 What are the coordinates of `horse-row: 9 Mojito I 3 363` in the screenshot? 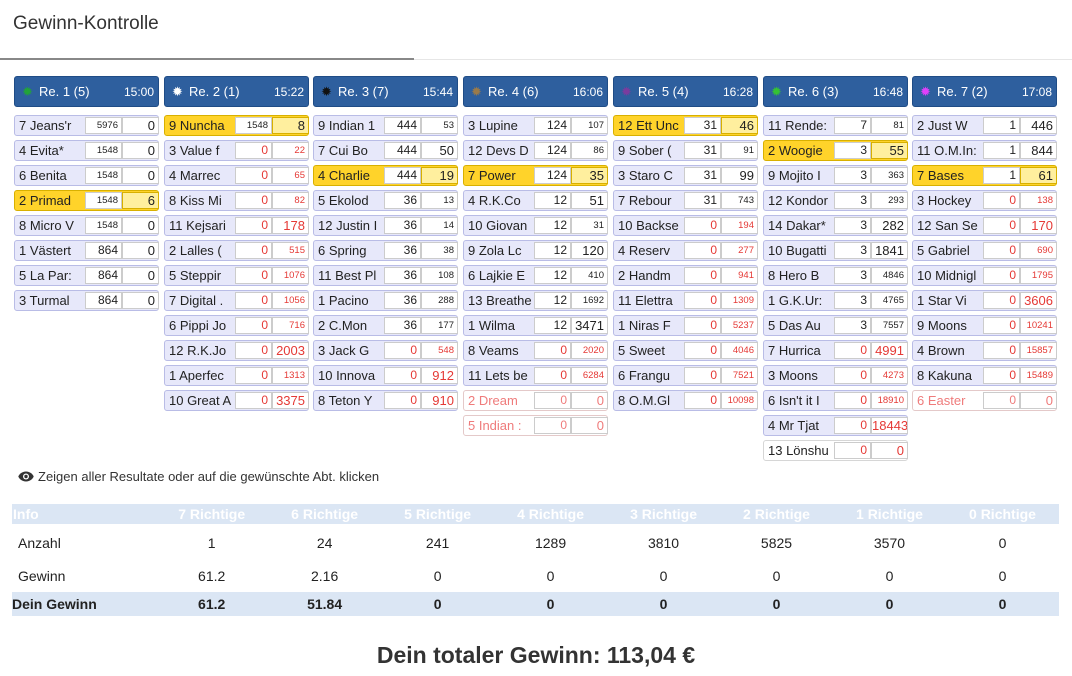 It's located at (835, 175).